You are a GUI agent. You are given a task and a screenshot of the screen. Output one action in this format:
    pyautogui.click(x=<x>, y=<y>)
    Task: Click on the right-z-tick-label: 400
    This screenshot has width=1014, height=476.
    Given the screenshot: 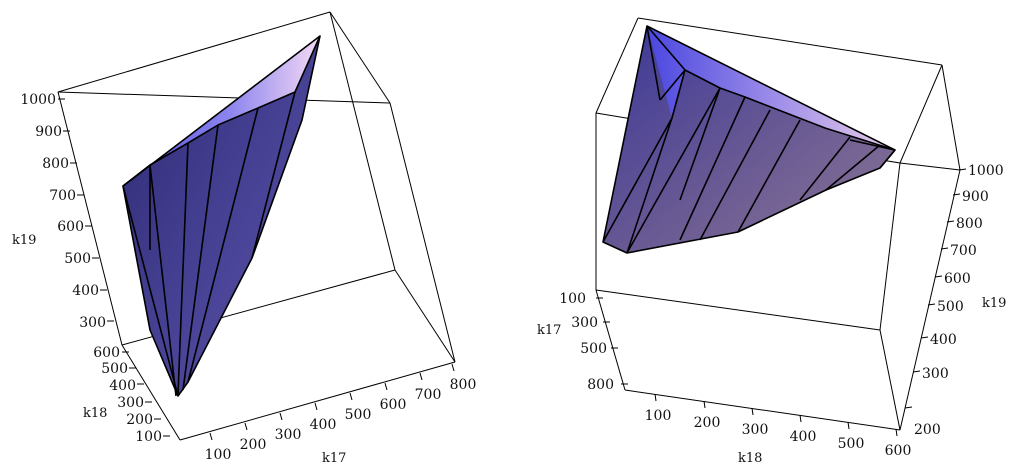 What is the action you would take?
    pyautogui.click(x=943, y=340)
    